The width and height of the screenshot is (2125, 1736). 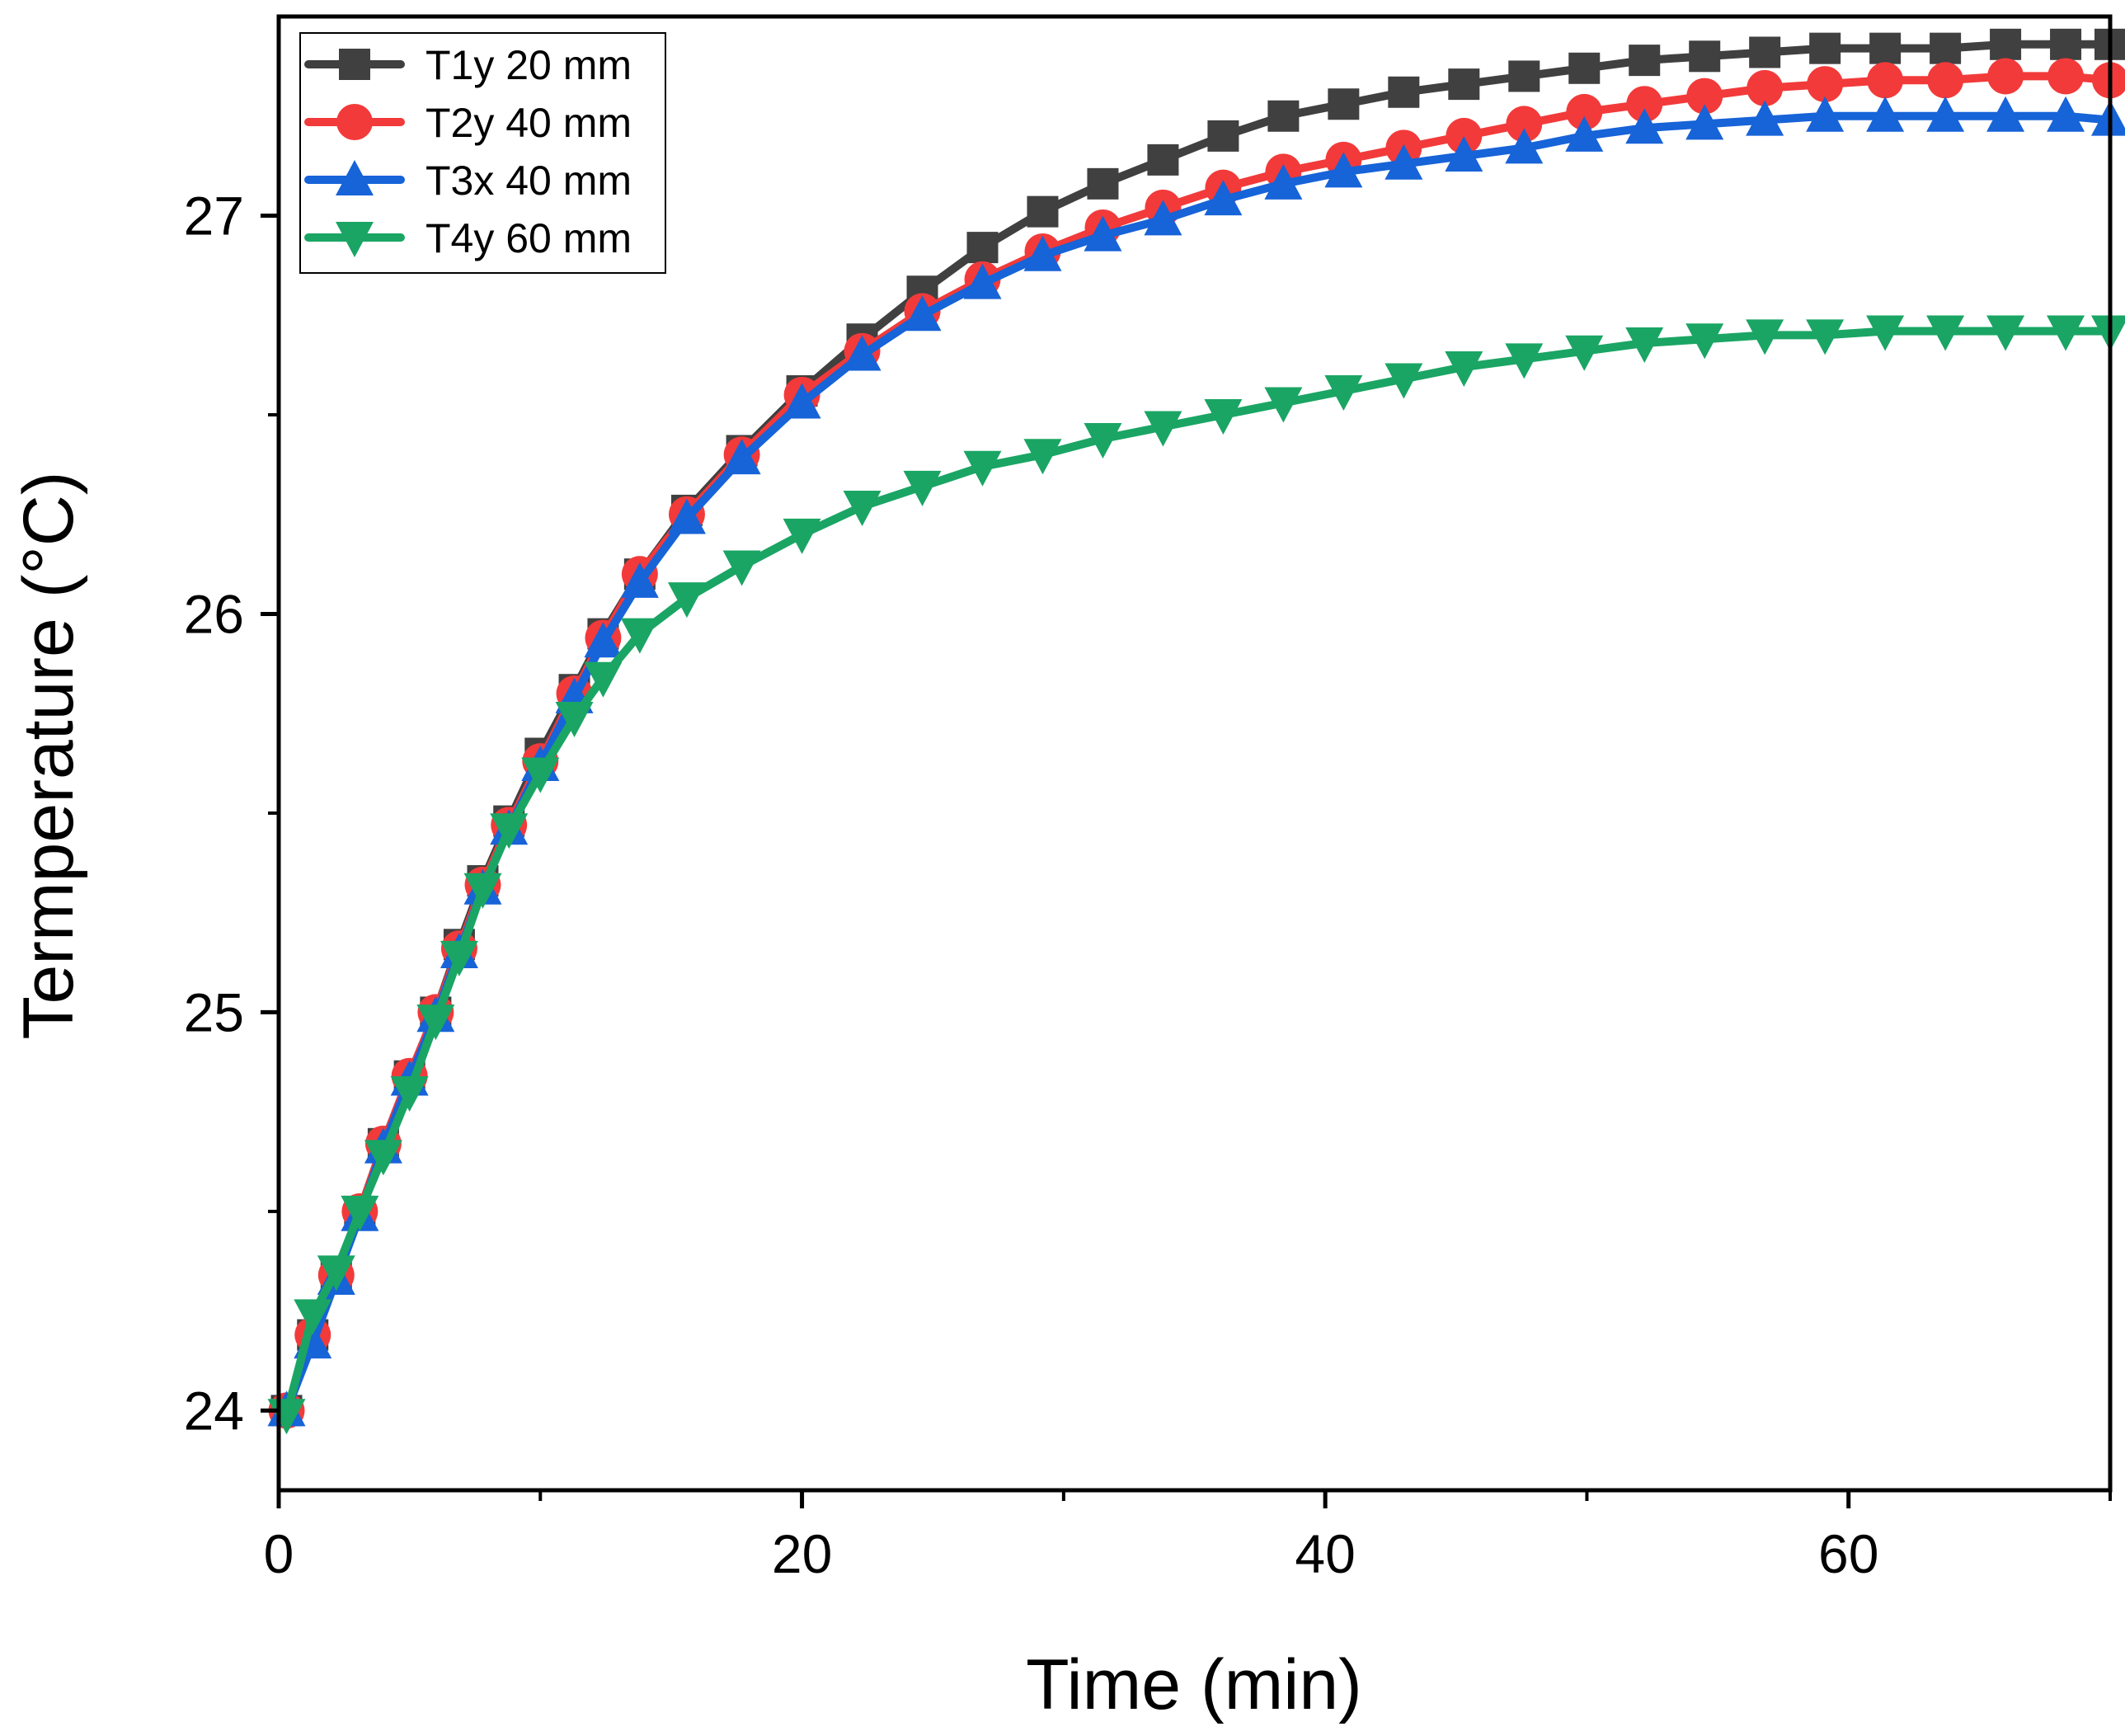 What do you see at coordinates (468, 181) in the screenshot?
I see `legend-entry: T3x 40 mm` at bounding box center [468, 181].